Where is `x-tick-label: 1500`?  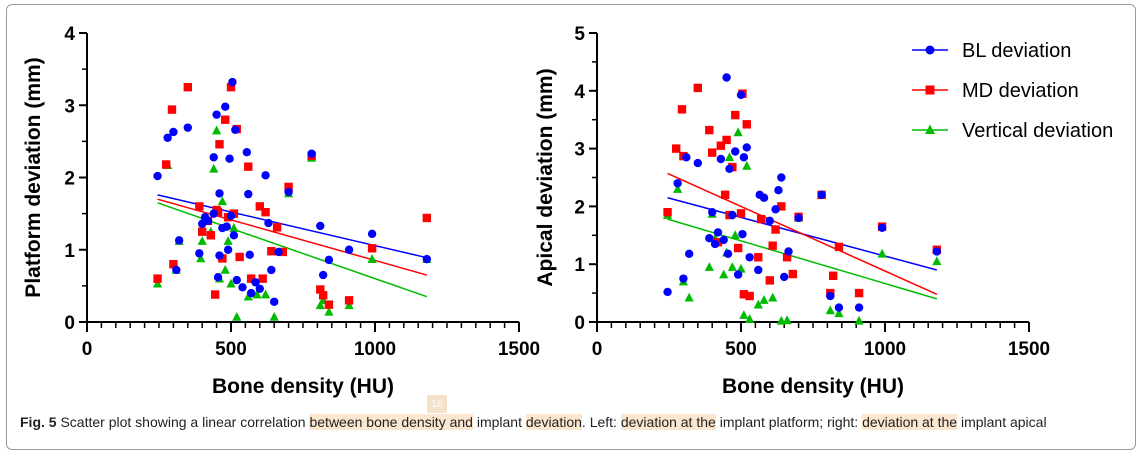 x-tick-label: 1500 is located at coordinates (1029, 349).